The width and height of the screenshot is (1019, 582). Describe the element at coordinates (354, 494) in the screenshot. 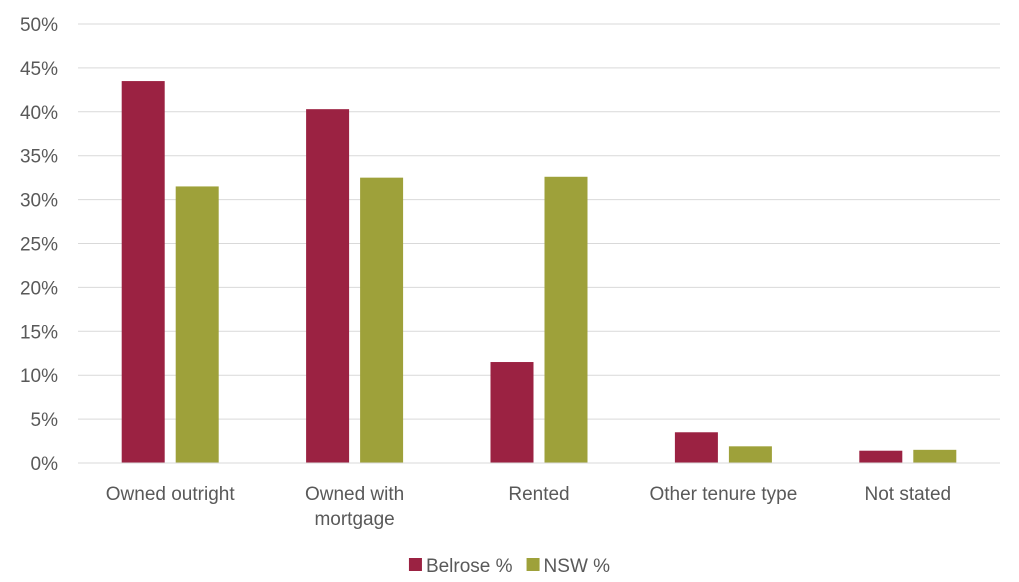

I see `x-category-label-line: Owned with` at that location.